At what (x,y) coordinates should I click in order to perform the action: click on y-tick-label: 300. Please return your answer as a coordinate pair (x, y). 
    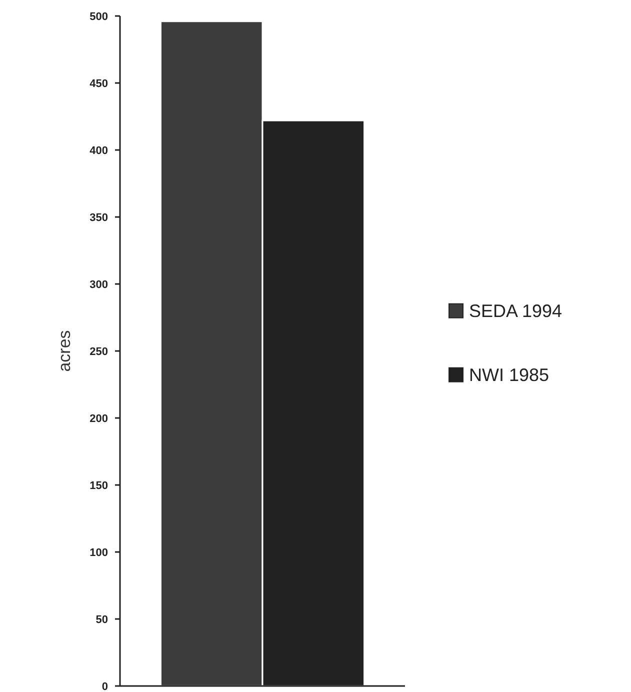
    Looking at the image, I should click on (99, 284).